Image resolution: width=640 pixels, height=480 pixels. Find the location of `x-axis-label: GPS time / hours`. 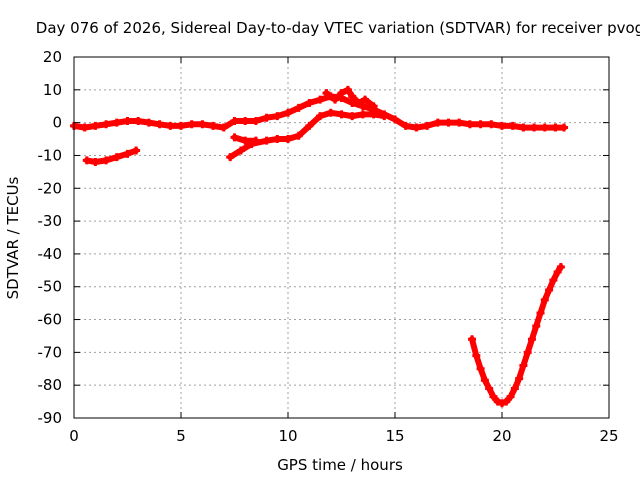

x-axis-label: GPS time / hours is located at coordinates (340, 465).